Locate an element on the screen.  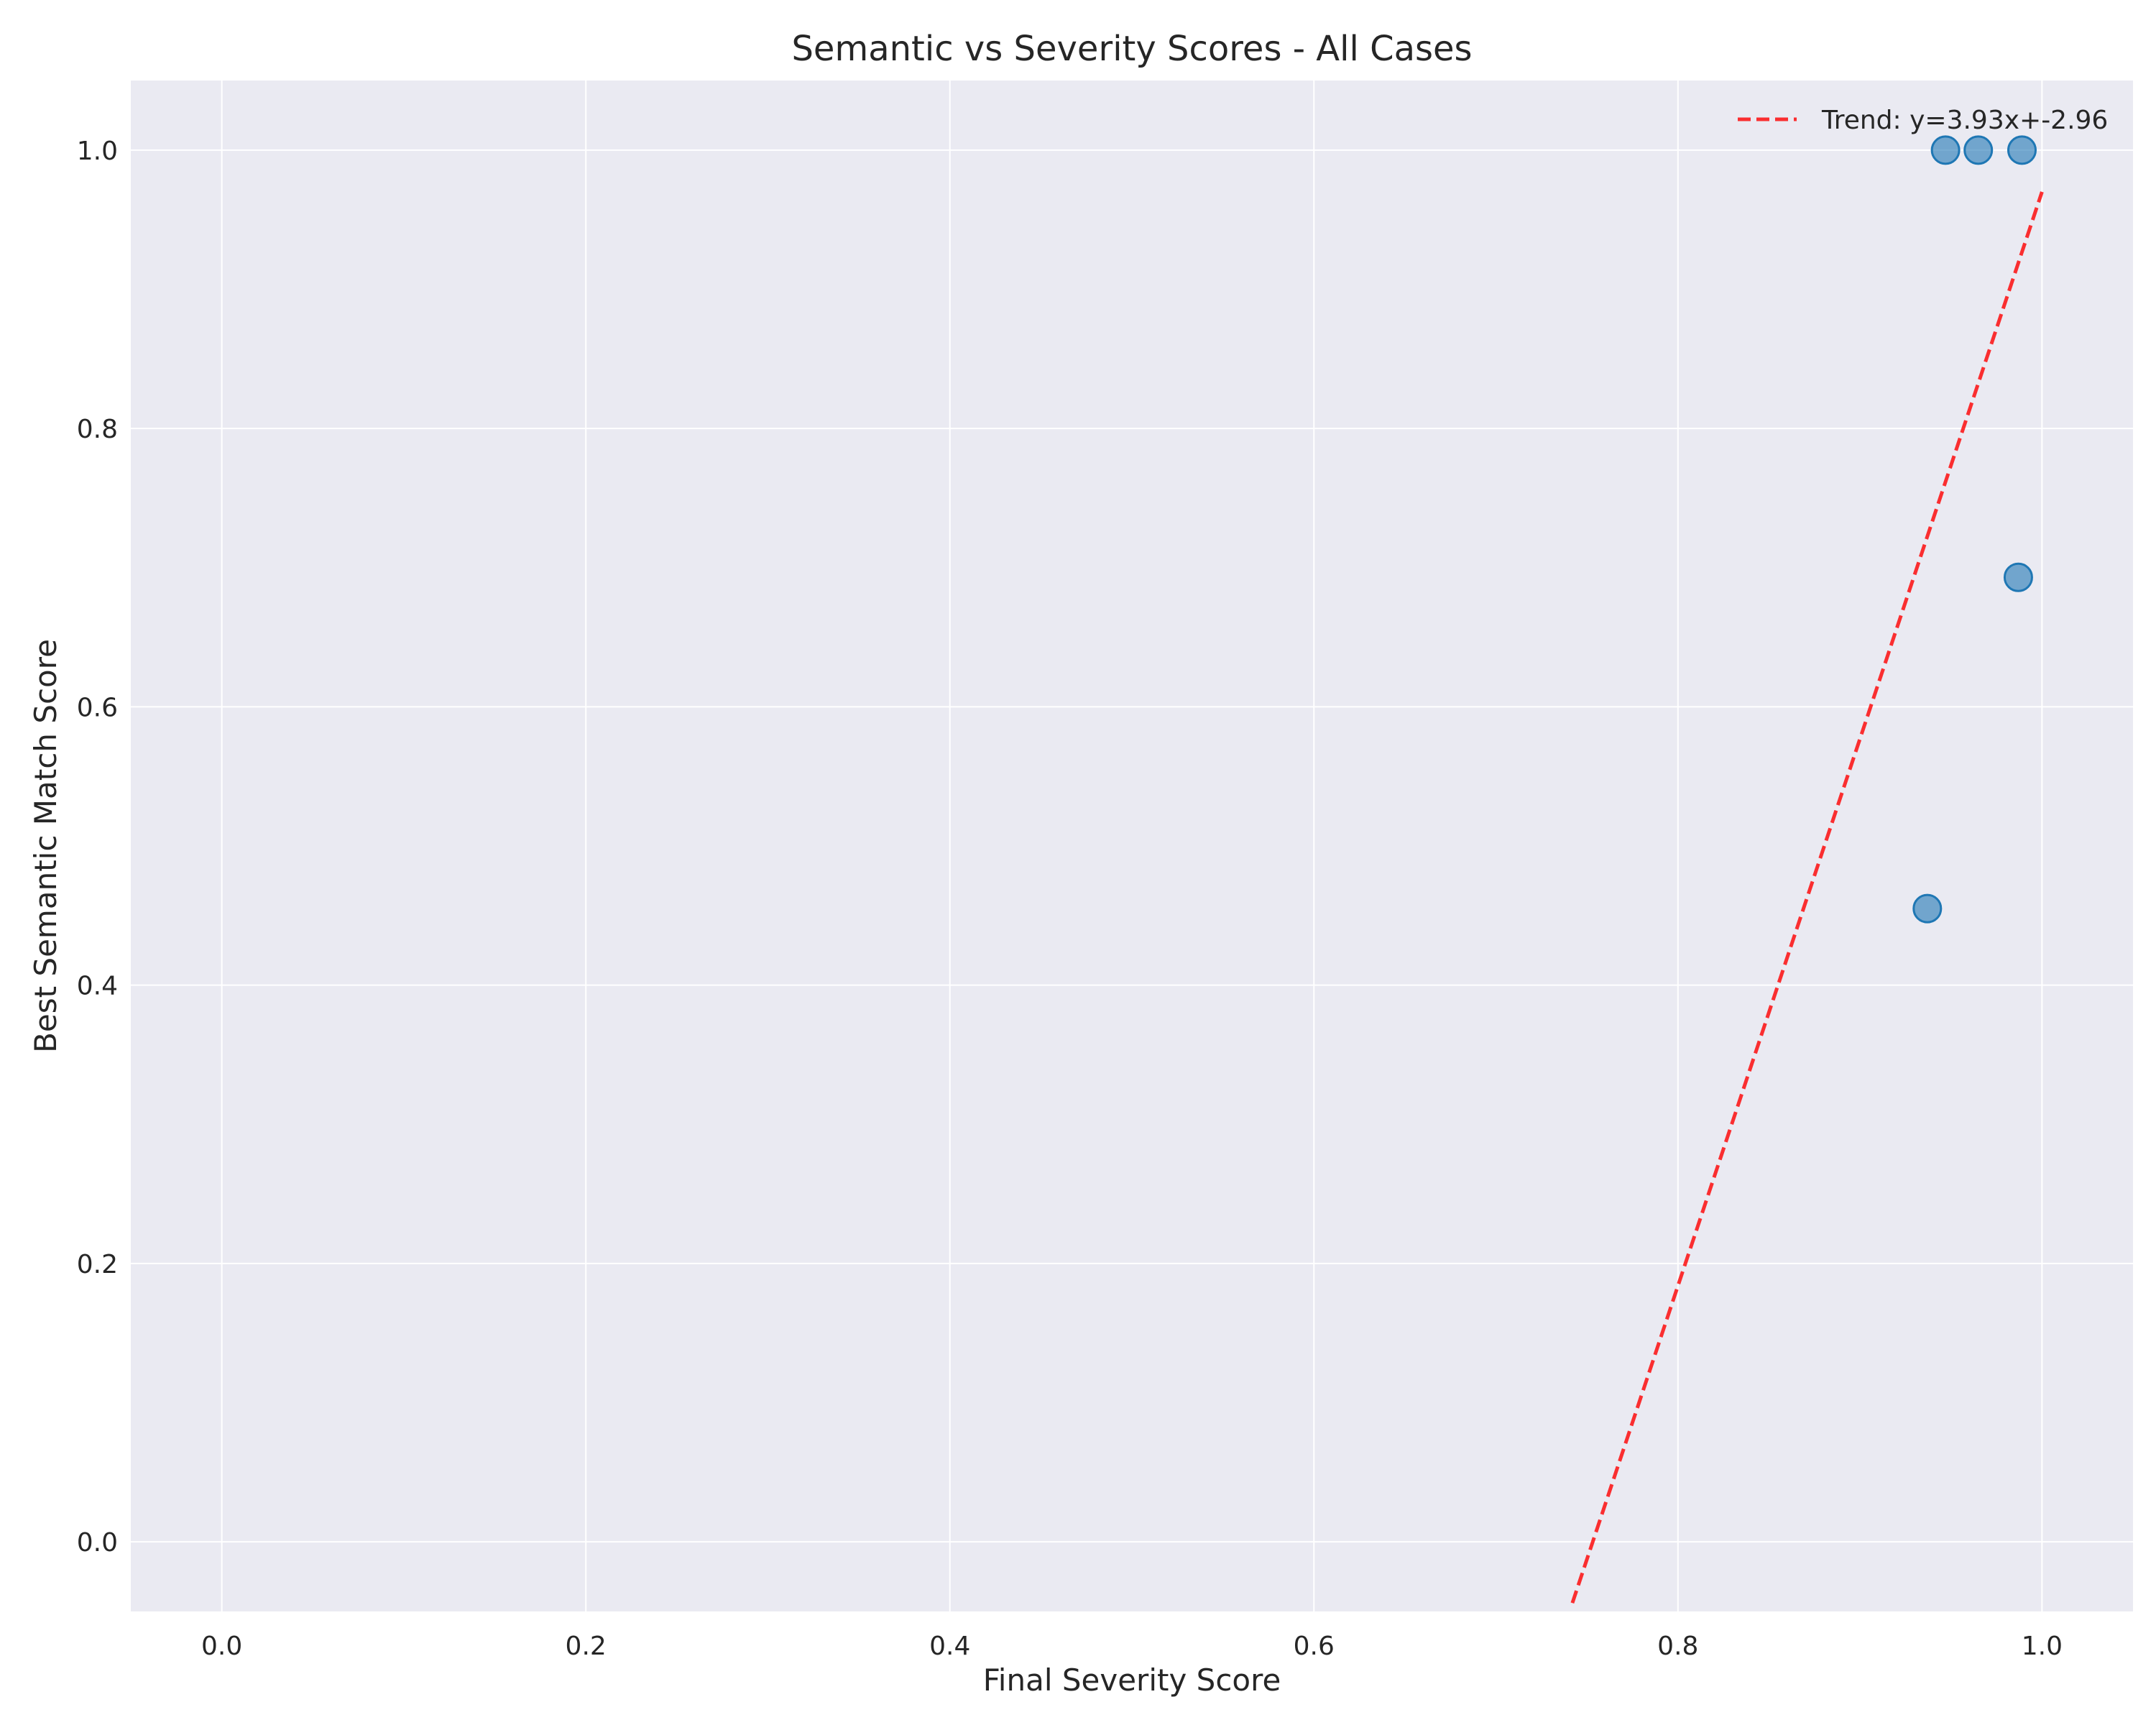
x-tick-label: 0.4 is located at coordinates (950, 1646).